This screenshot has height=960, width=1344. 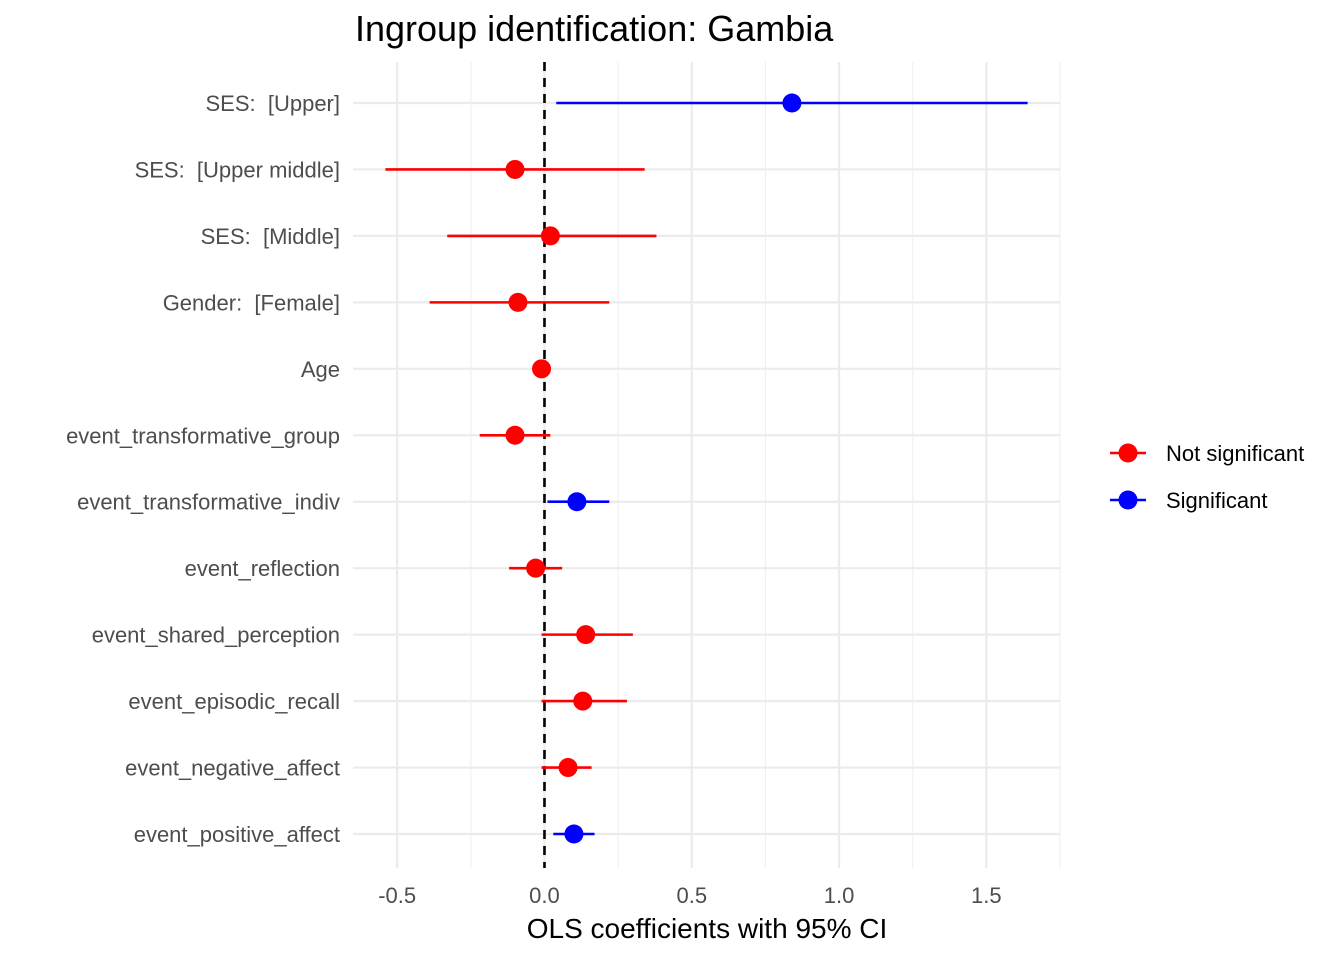 What do you see at coordinates (203, 435) in the screenshot?
I see `y-tick-label: event_transformative_group` at bounding box center [203, 435].